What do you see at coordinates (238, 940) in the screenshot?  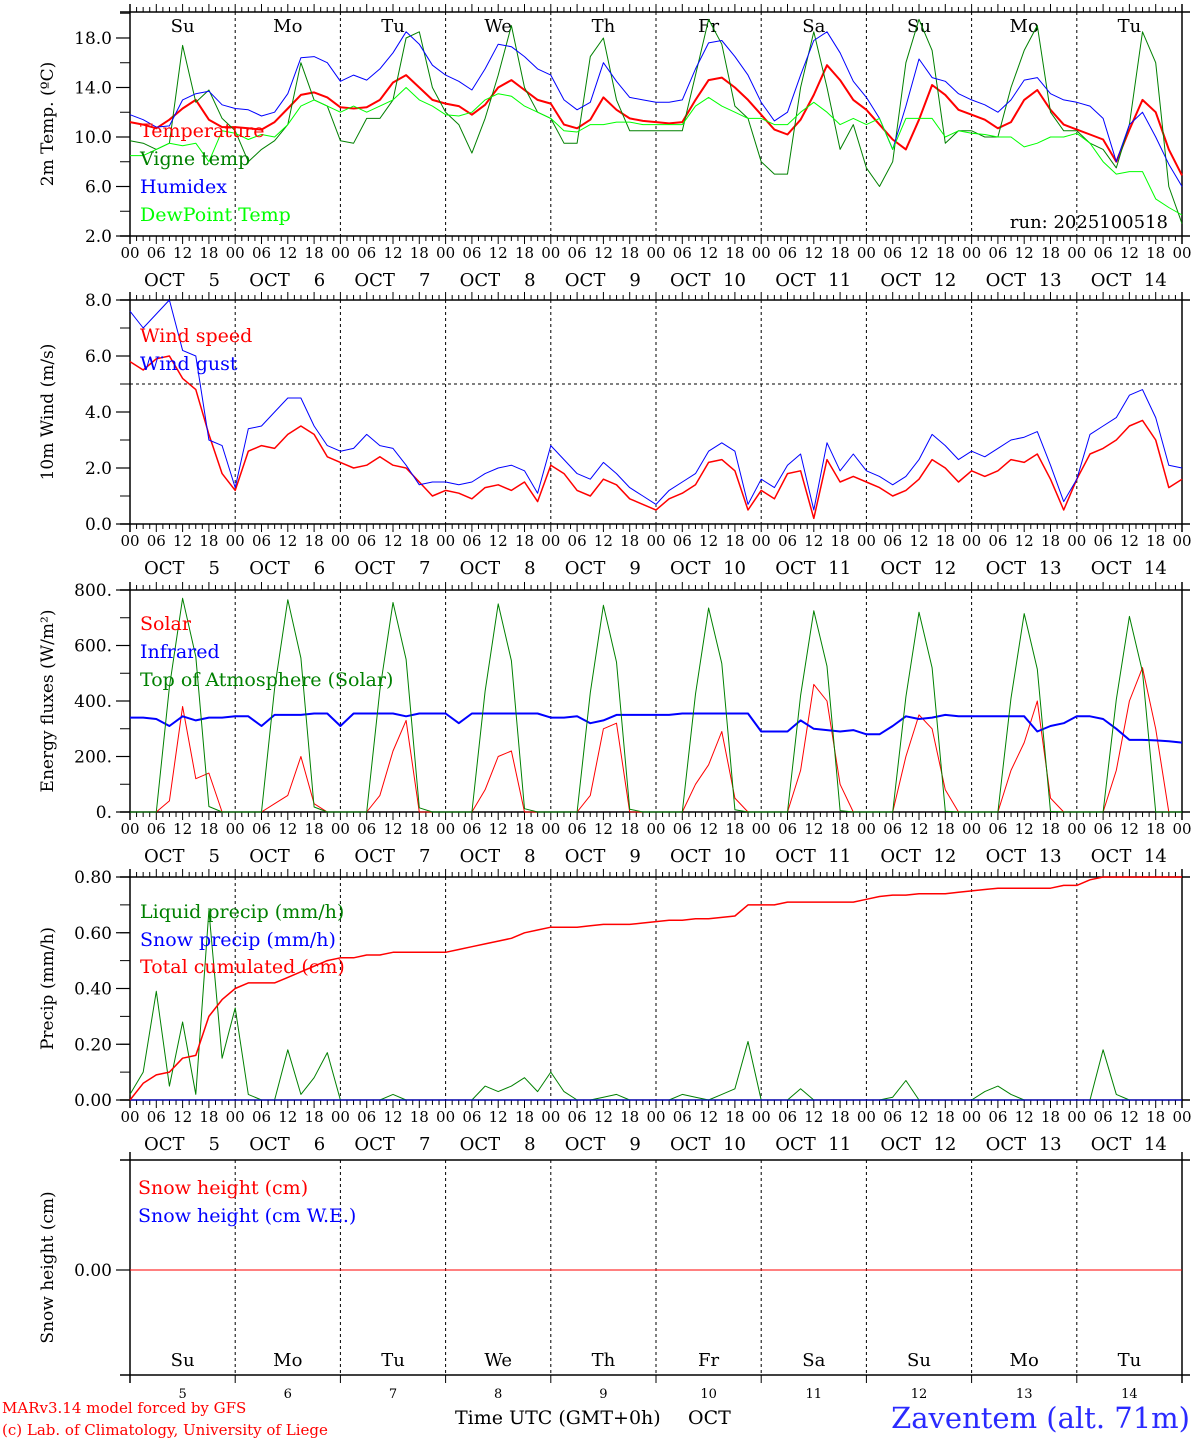 I see `legend-entry: Snow precip (mm/h)` at bounding box center [238, 940].